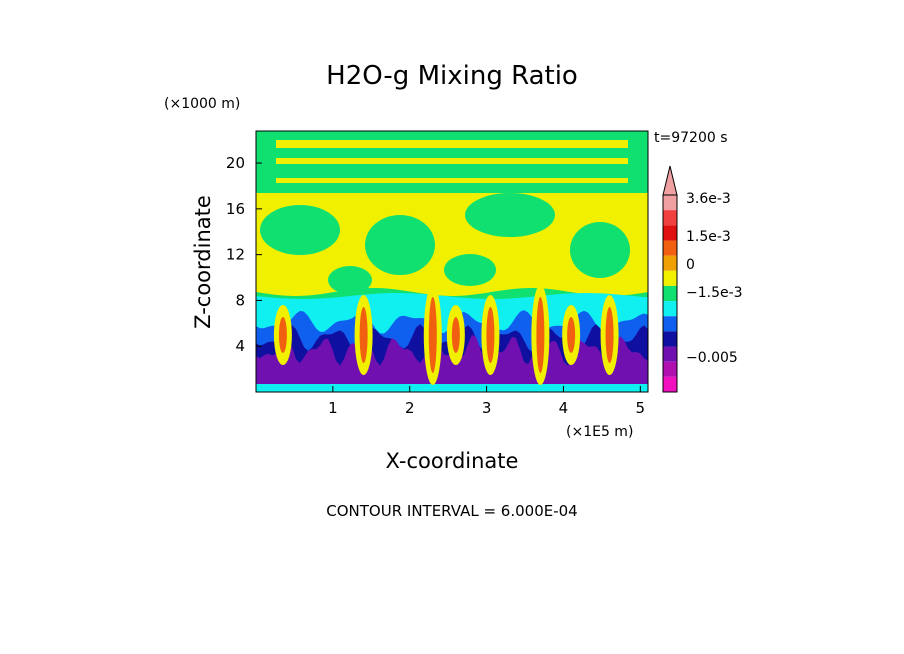 The image size is (904, 654). Describe the element at coordinates (708, 199) in the screenshot. I see `colorbar-label: 3.6e-3` at that location.